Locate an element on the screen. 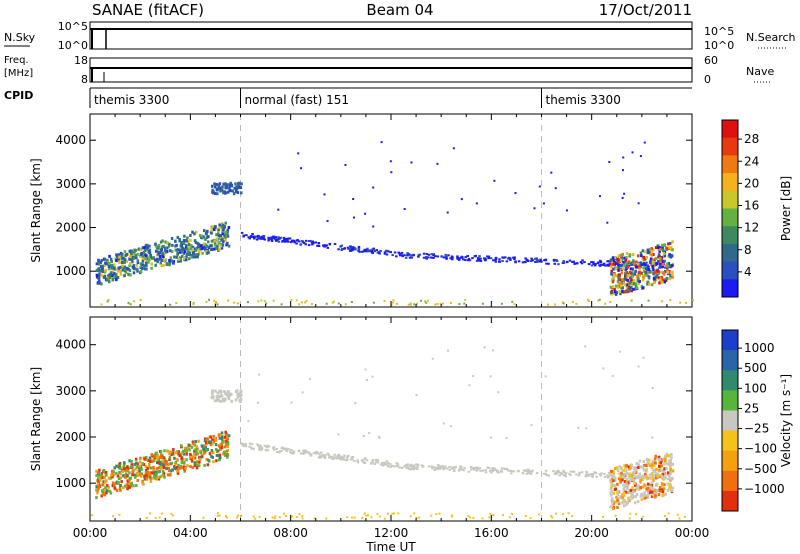  y-tick-label: 1000 is located at coordinates (70, 483).